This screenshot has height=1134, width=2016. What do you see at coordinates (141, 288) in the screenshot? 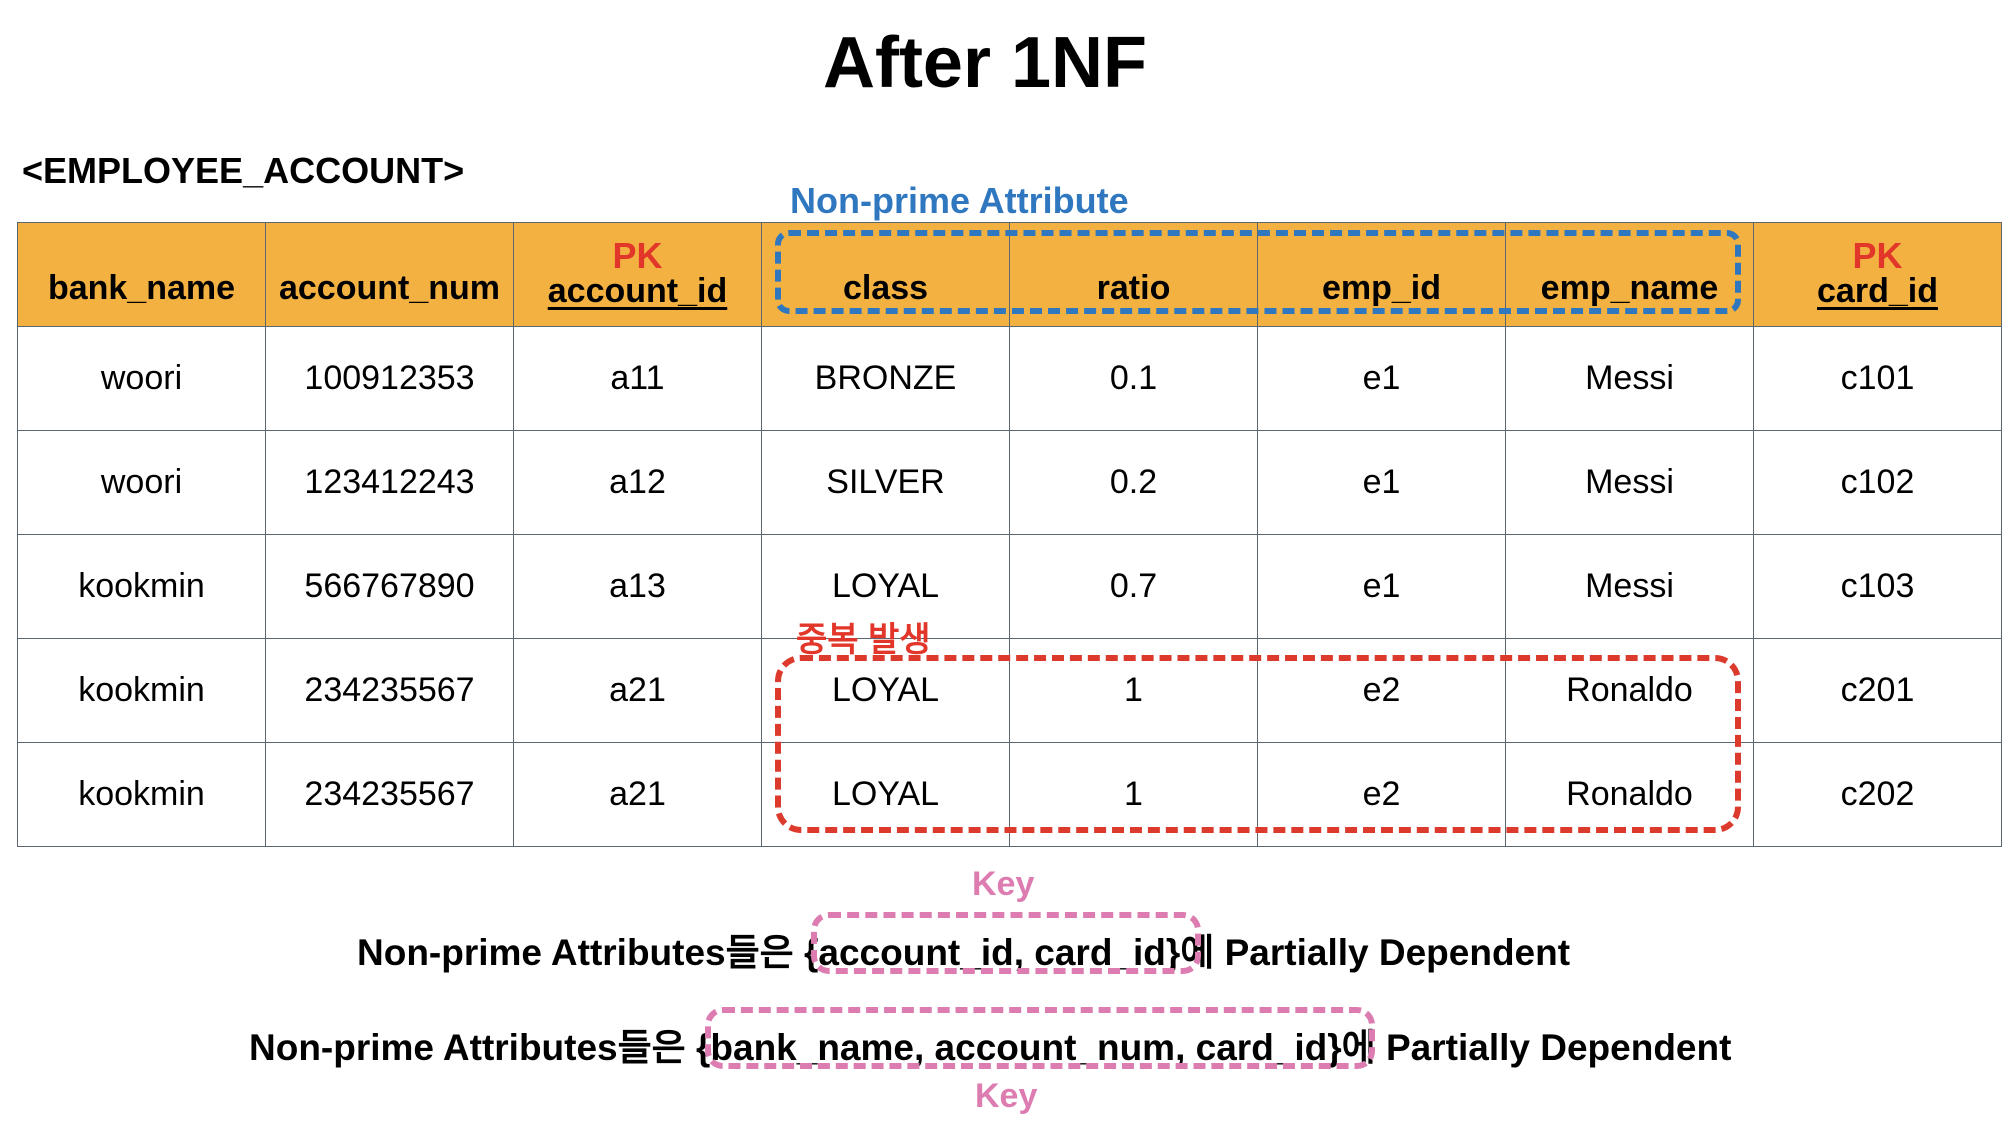
I see `column-header-label: bank_name` at bounding box center [141, 288].